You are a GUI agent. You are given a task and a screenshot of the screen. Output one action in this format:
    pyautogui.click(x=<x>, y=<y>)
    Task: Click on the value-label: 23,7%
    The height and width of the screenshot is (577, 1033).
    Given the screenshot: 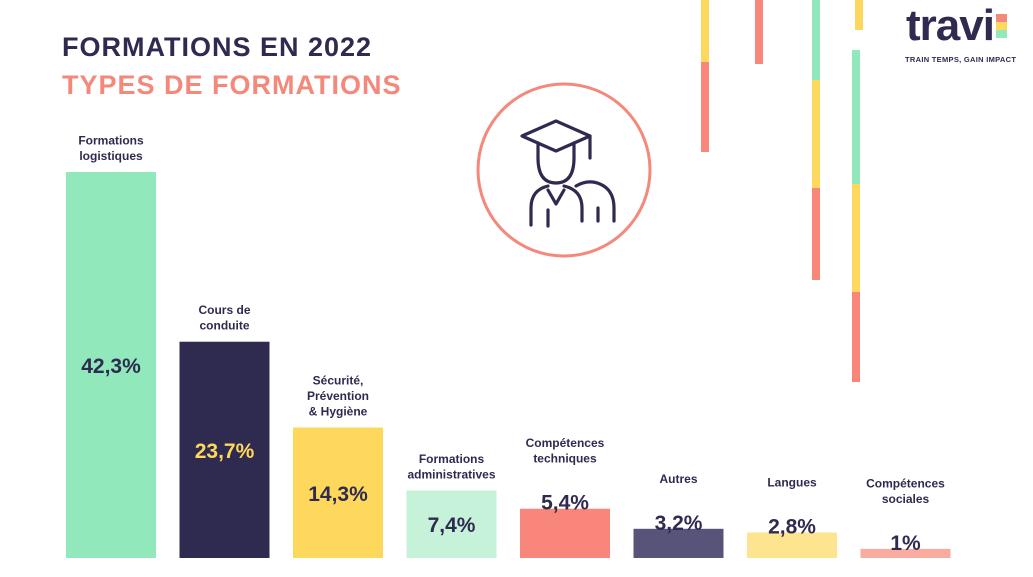 What is the action you would take?
    pyautogui.click(x=225, y=451)
    